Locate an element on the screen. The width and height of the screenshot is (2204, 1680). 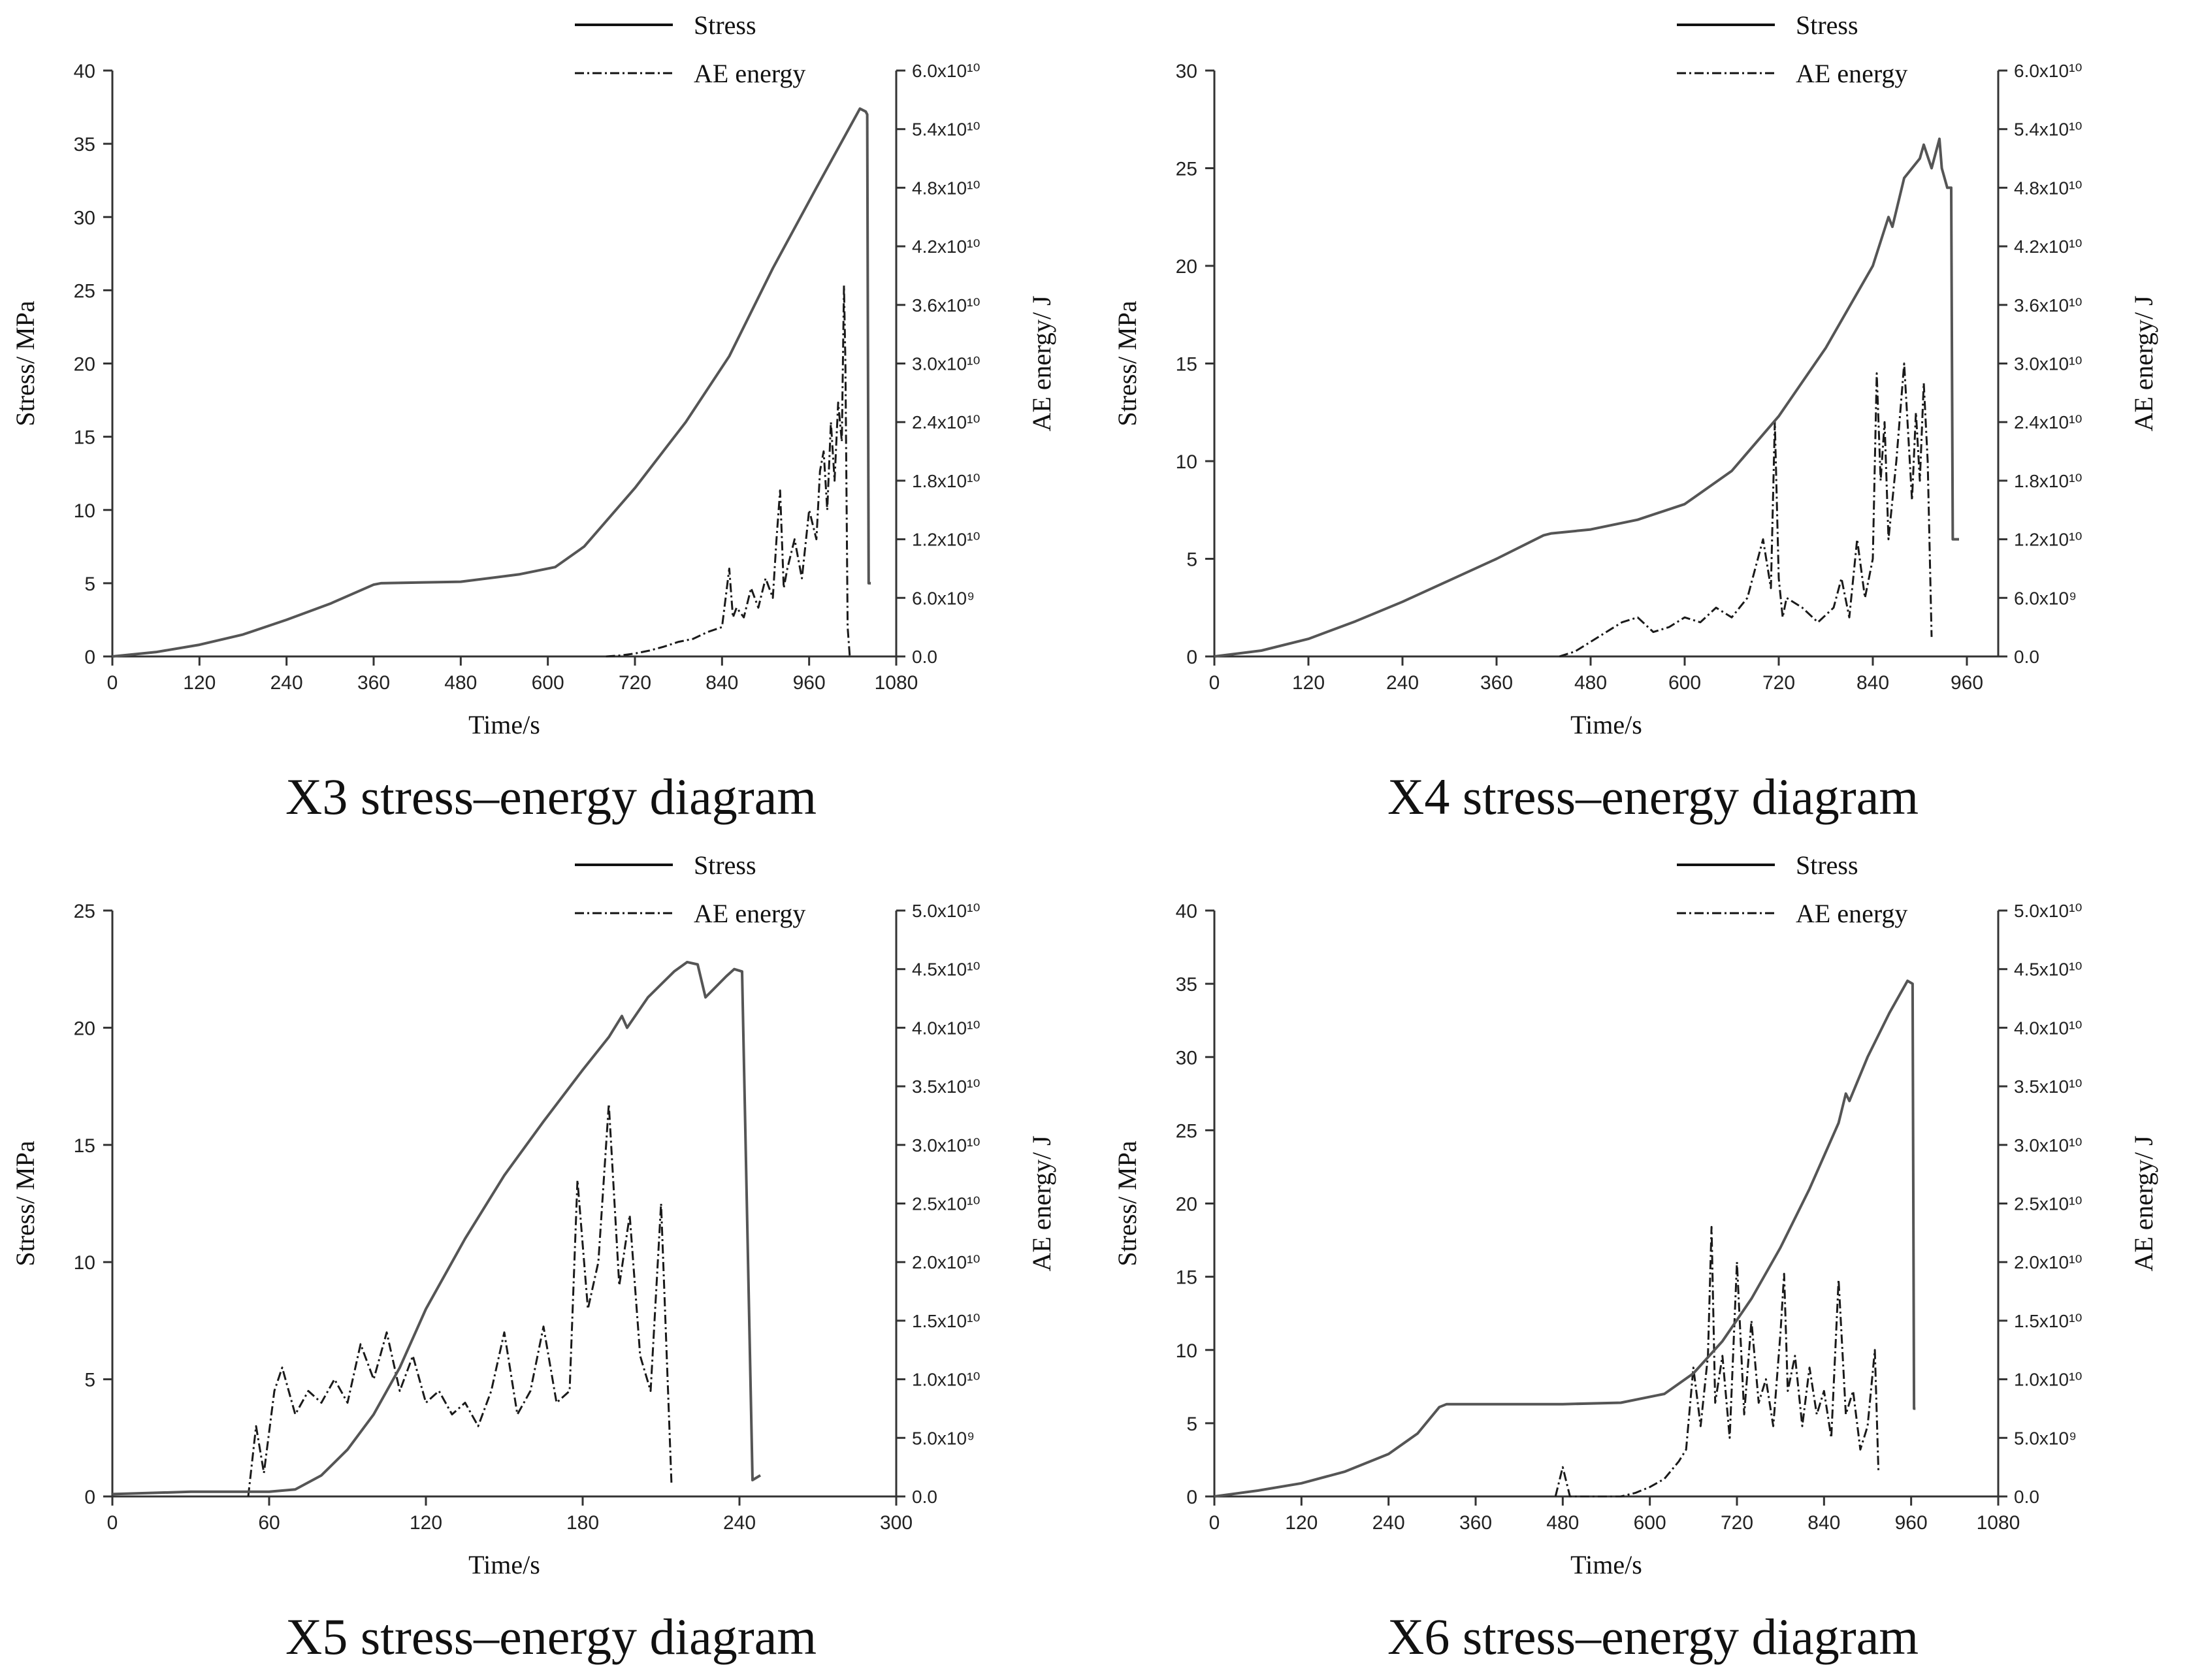
series-stress-x6 is located at coordinates (1565, 1238).